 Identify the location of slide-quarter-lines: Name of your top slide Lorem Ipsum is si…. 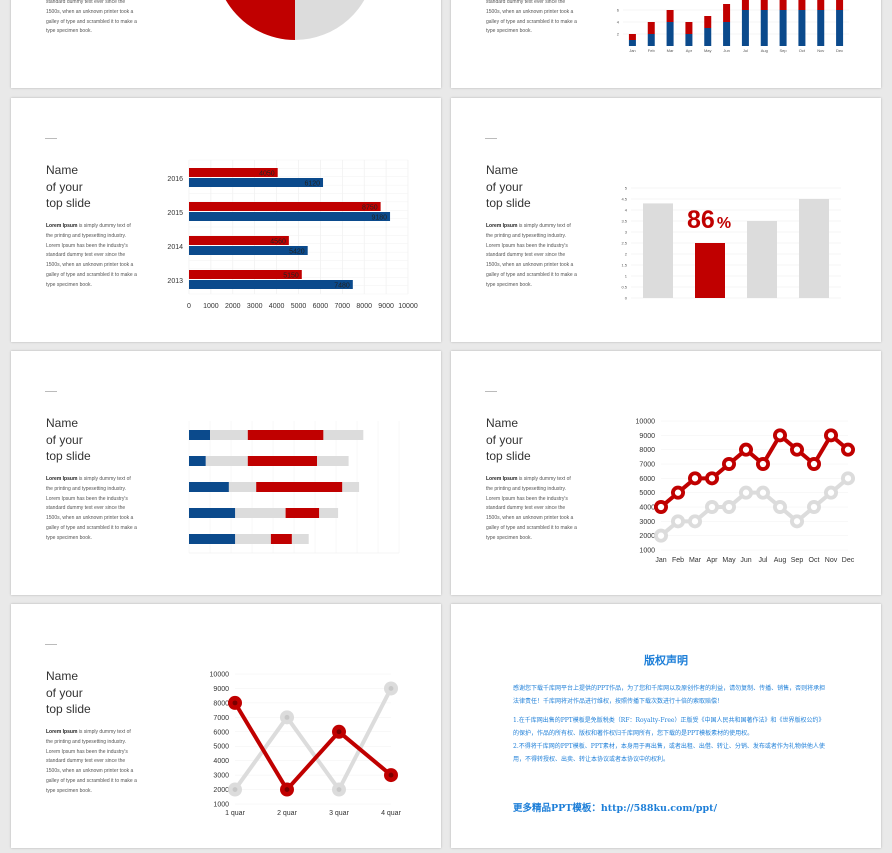
(226, 726).